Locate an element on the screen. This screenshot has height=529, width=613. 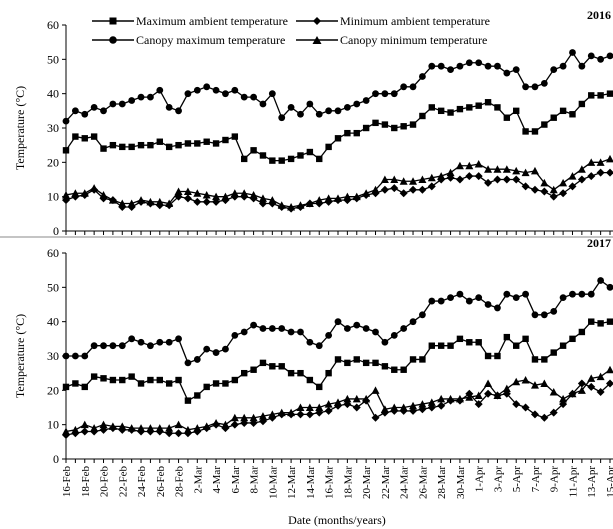
series-circle is located at coordinates (337, 87).